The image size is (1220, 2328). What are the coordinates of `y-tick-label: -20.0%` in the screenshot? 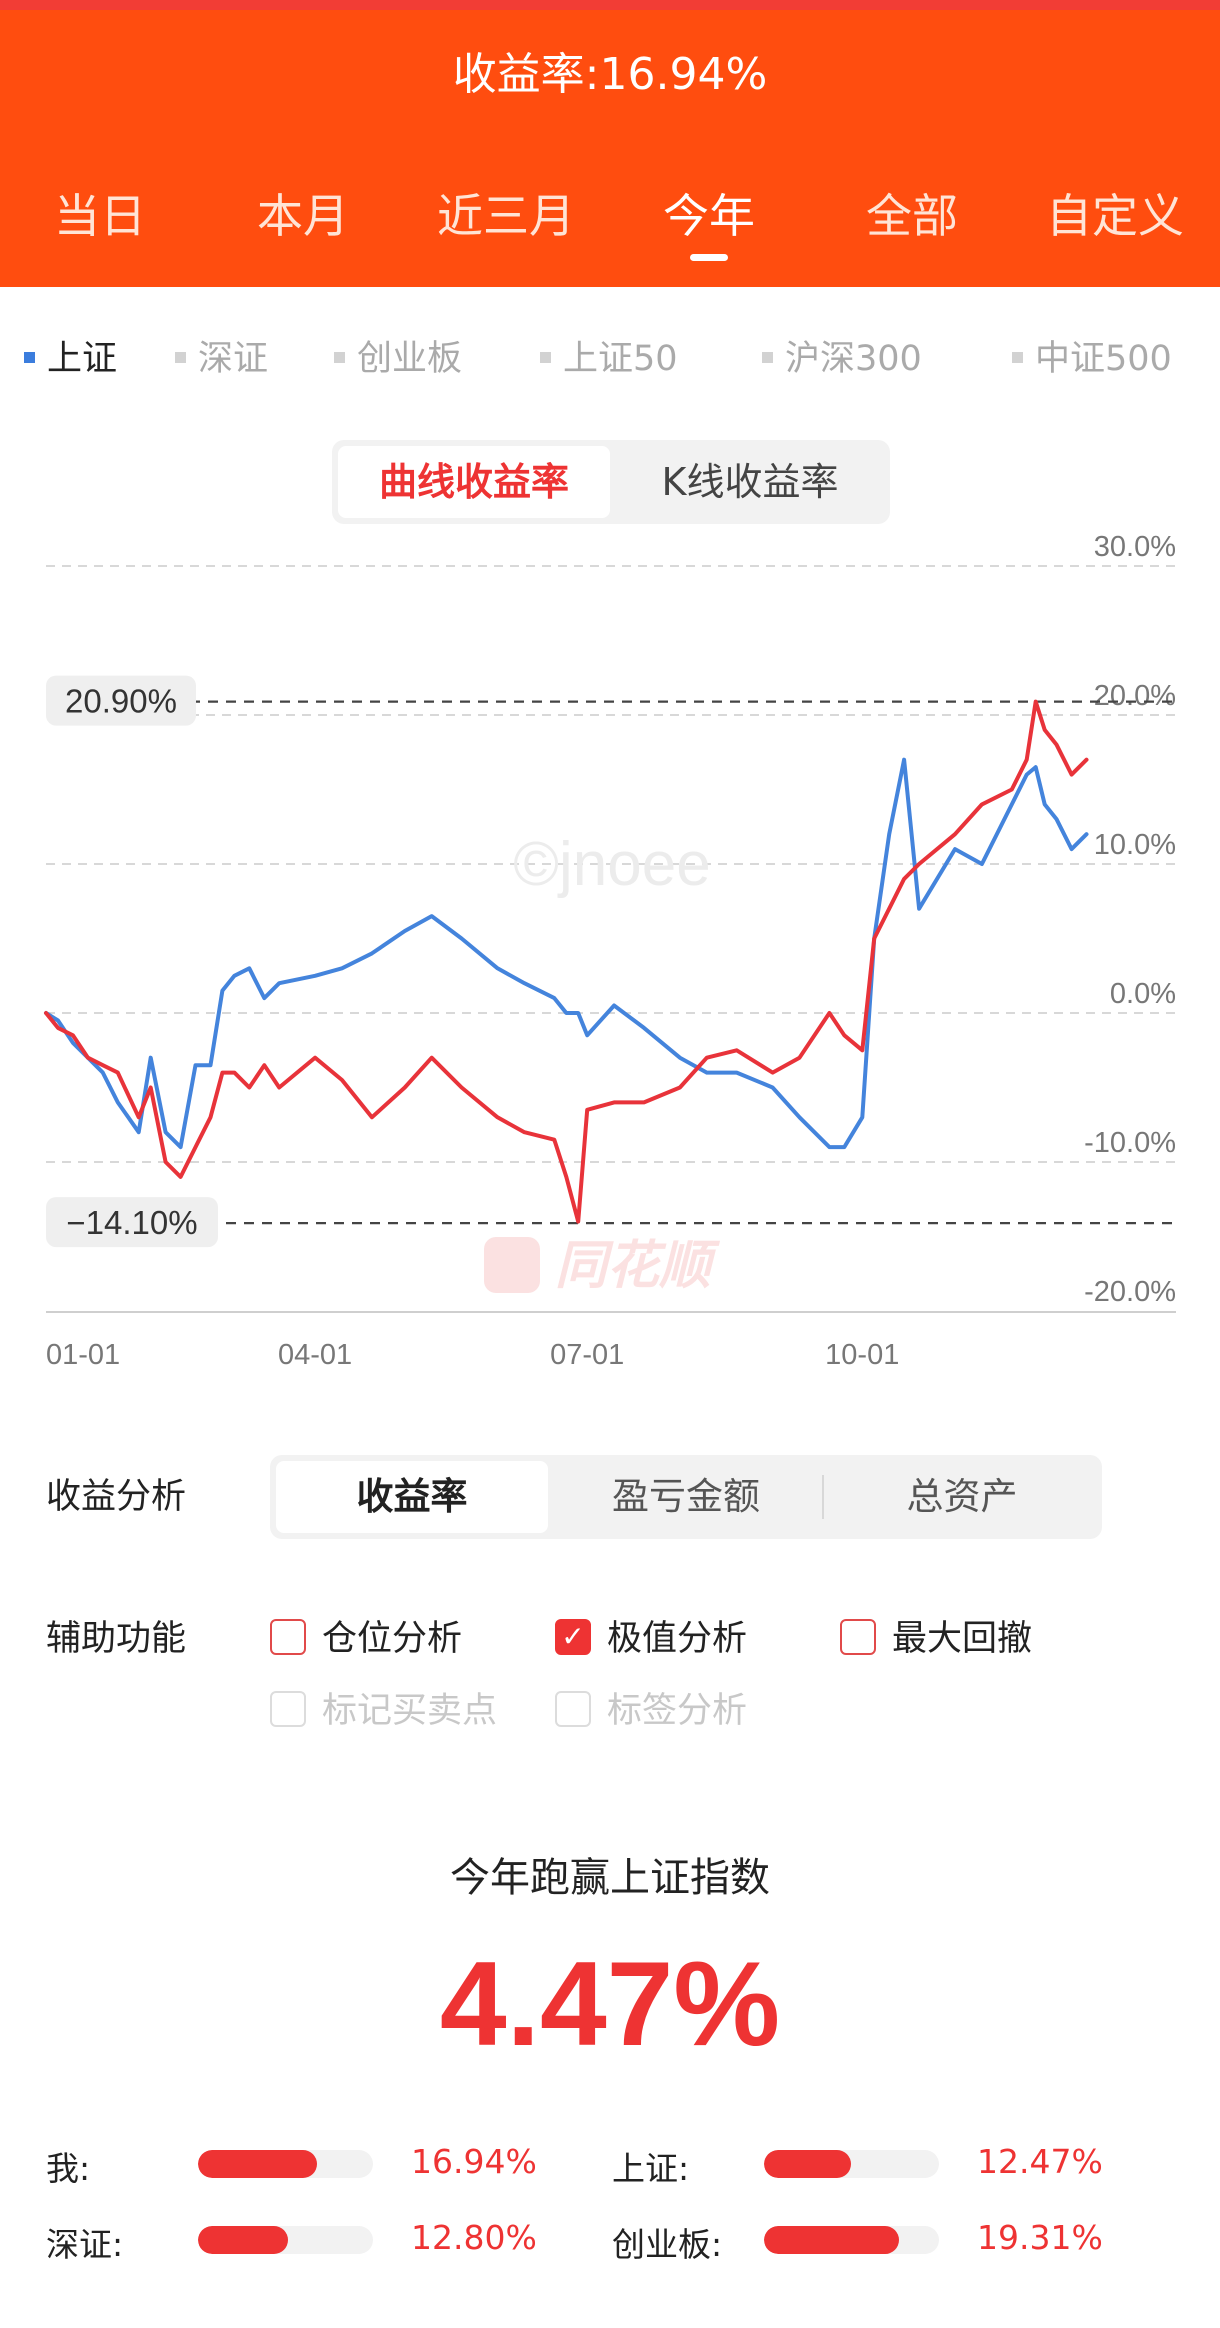 It's located at (1130, 1292).